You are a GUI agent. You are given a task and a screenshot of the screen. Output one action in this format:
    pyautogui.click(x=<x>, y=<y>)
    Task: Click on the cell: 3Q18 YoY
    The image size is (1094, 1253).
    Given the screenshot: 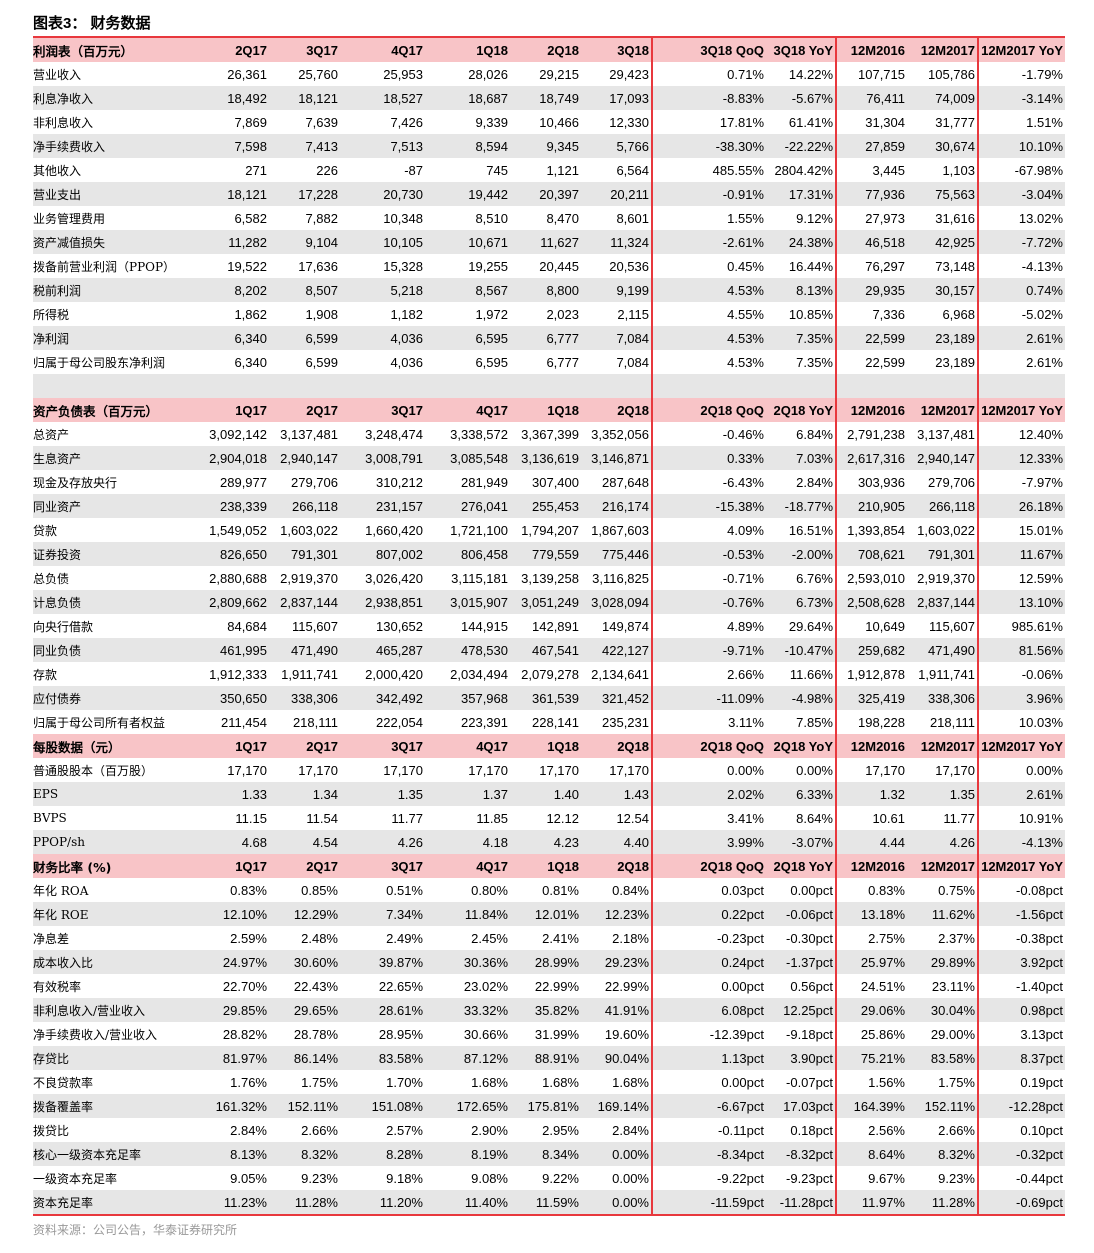 What is the action you would take?
    pyautogui.click(x=801, y=49)
    